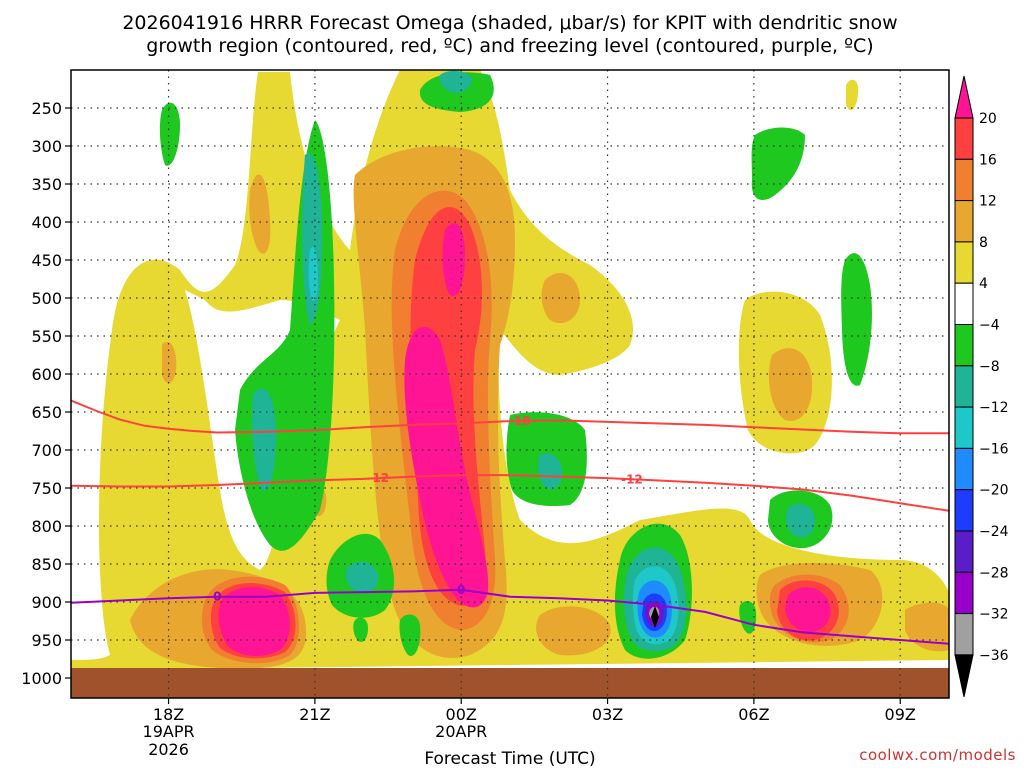 The height and width of the screenshot is (768, 1024). What do you see at coordinates (510, 683) in the screenshot?
I see `ground-layer` at bounding box center [510, 683].